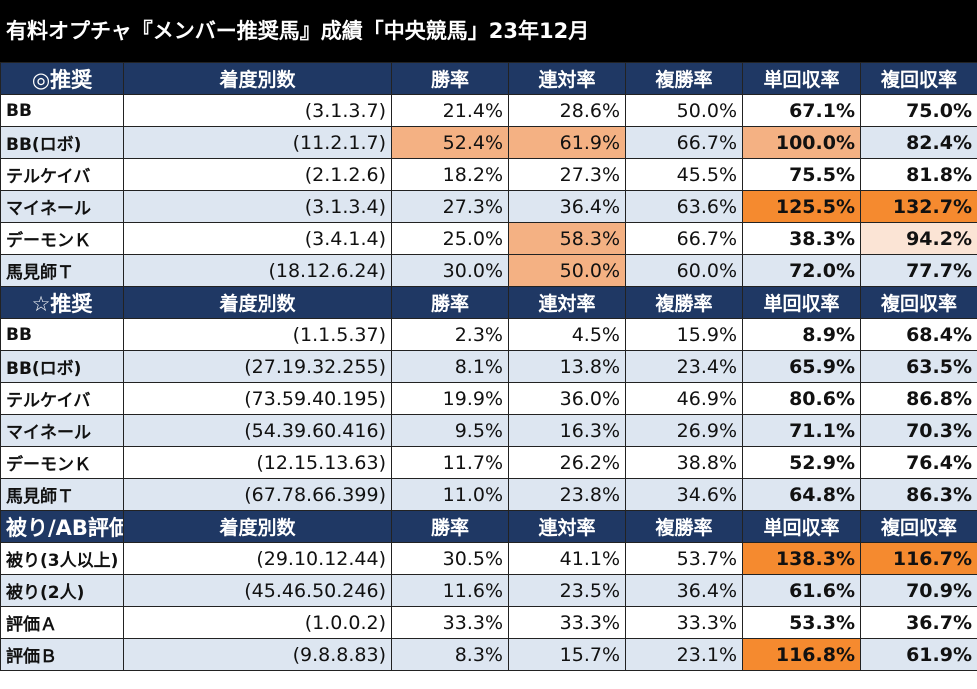 This screenshot has height=689, width=977. Describe the element at coordinates (257, 622) in the screenshot. I see `record-cell: (1.0.0.2)` at that location.